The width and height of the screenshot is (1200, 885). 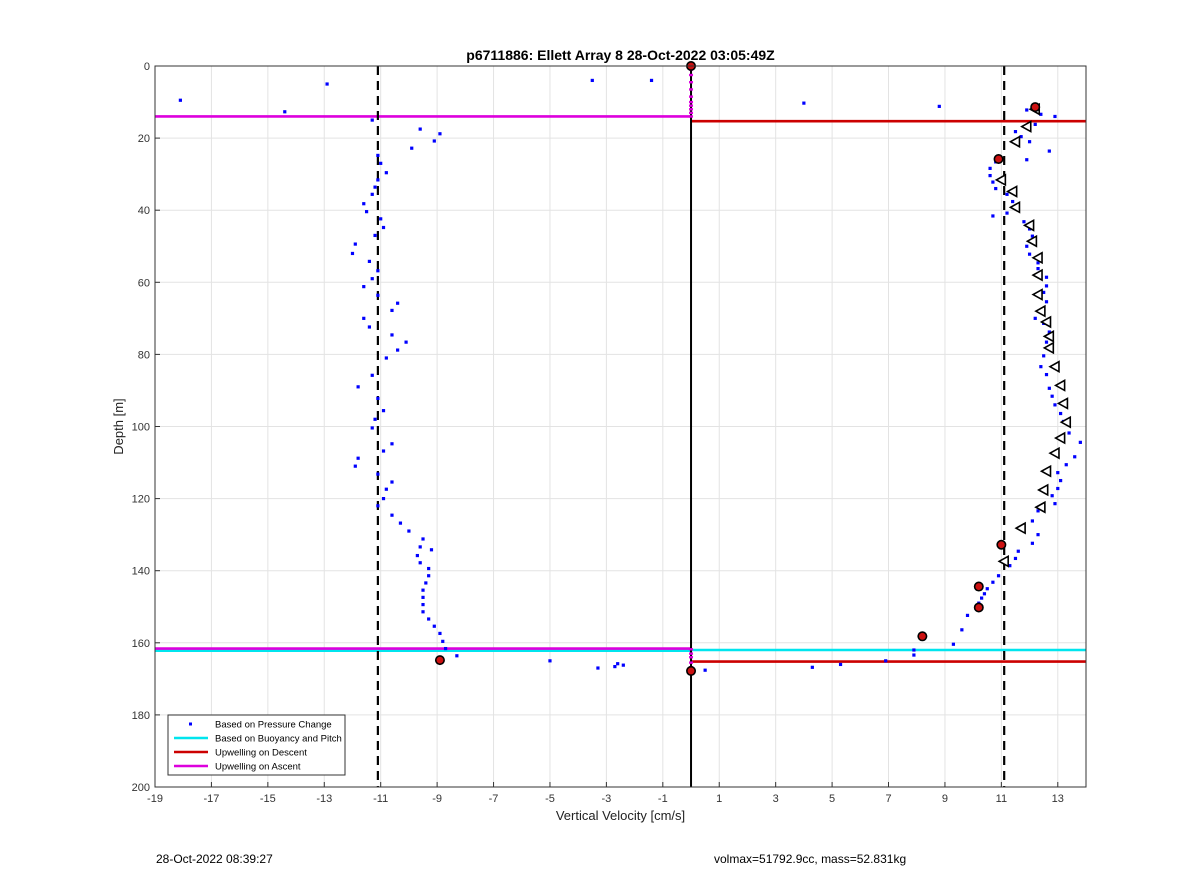 What do you see at coordinates (268, 799) in the screenshot?
I see `x-tick-label: -15` at bounding box center [268, 799].